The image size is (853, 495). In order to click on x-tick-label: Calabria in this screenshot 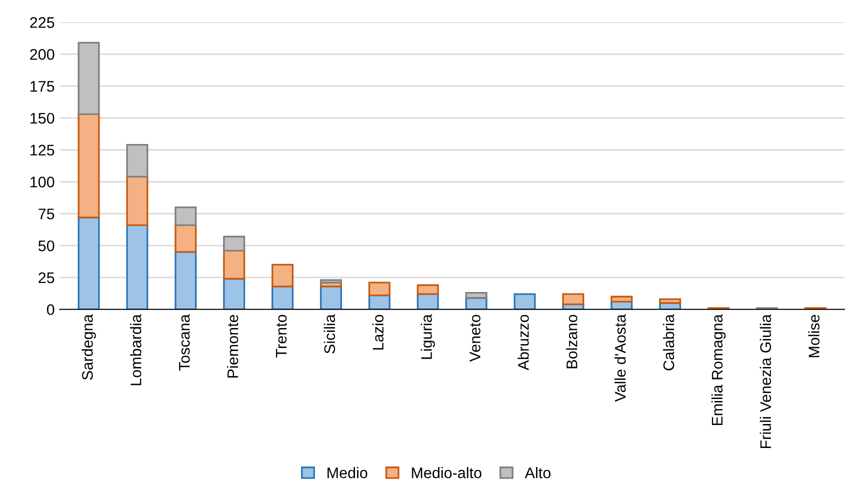, I will do `click(668, 342)`.